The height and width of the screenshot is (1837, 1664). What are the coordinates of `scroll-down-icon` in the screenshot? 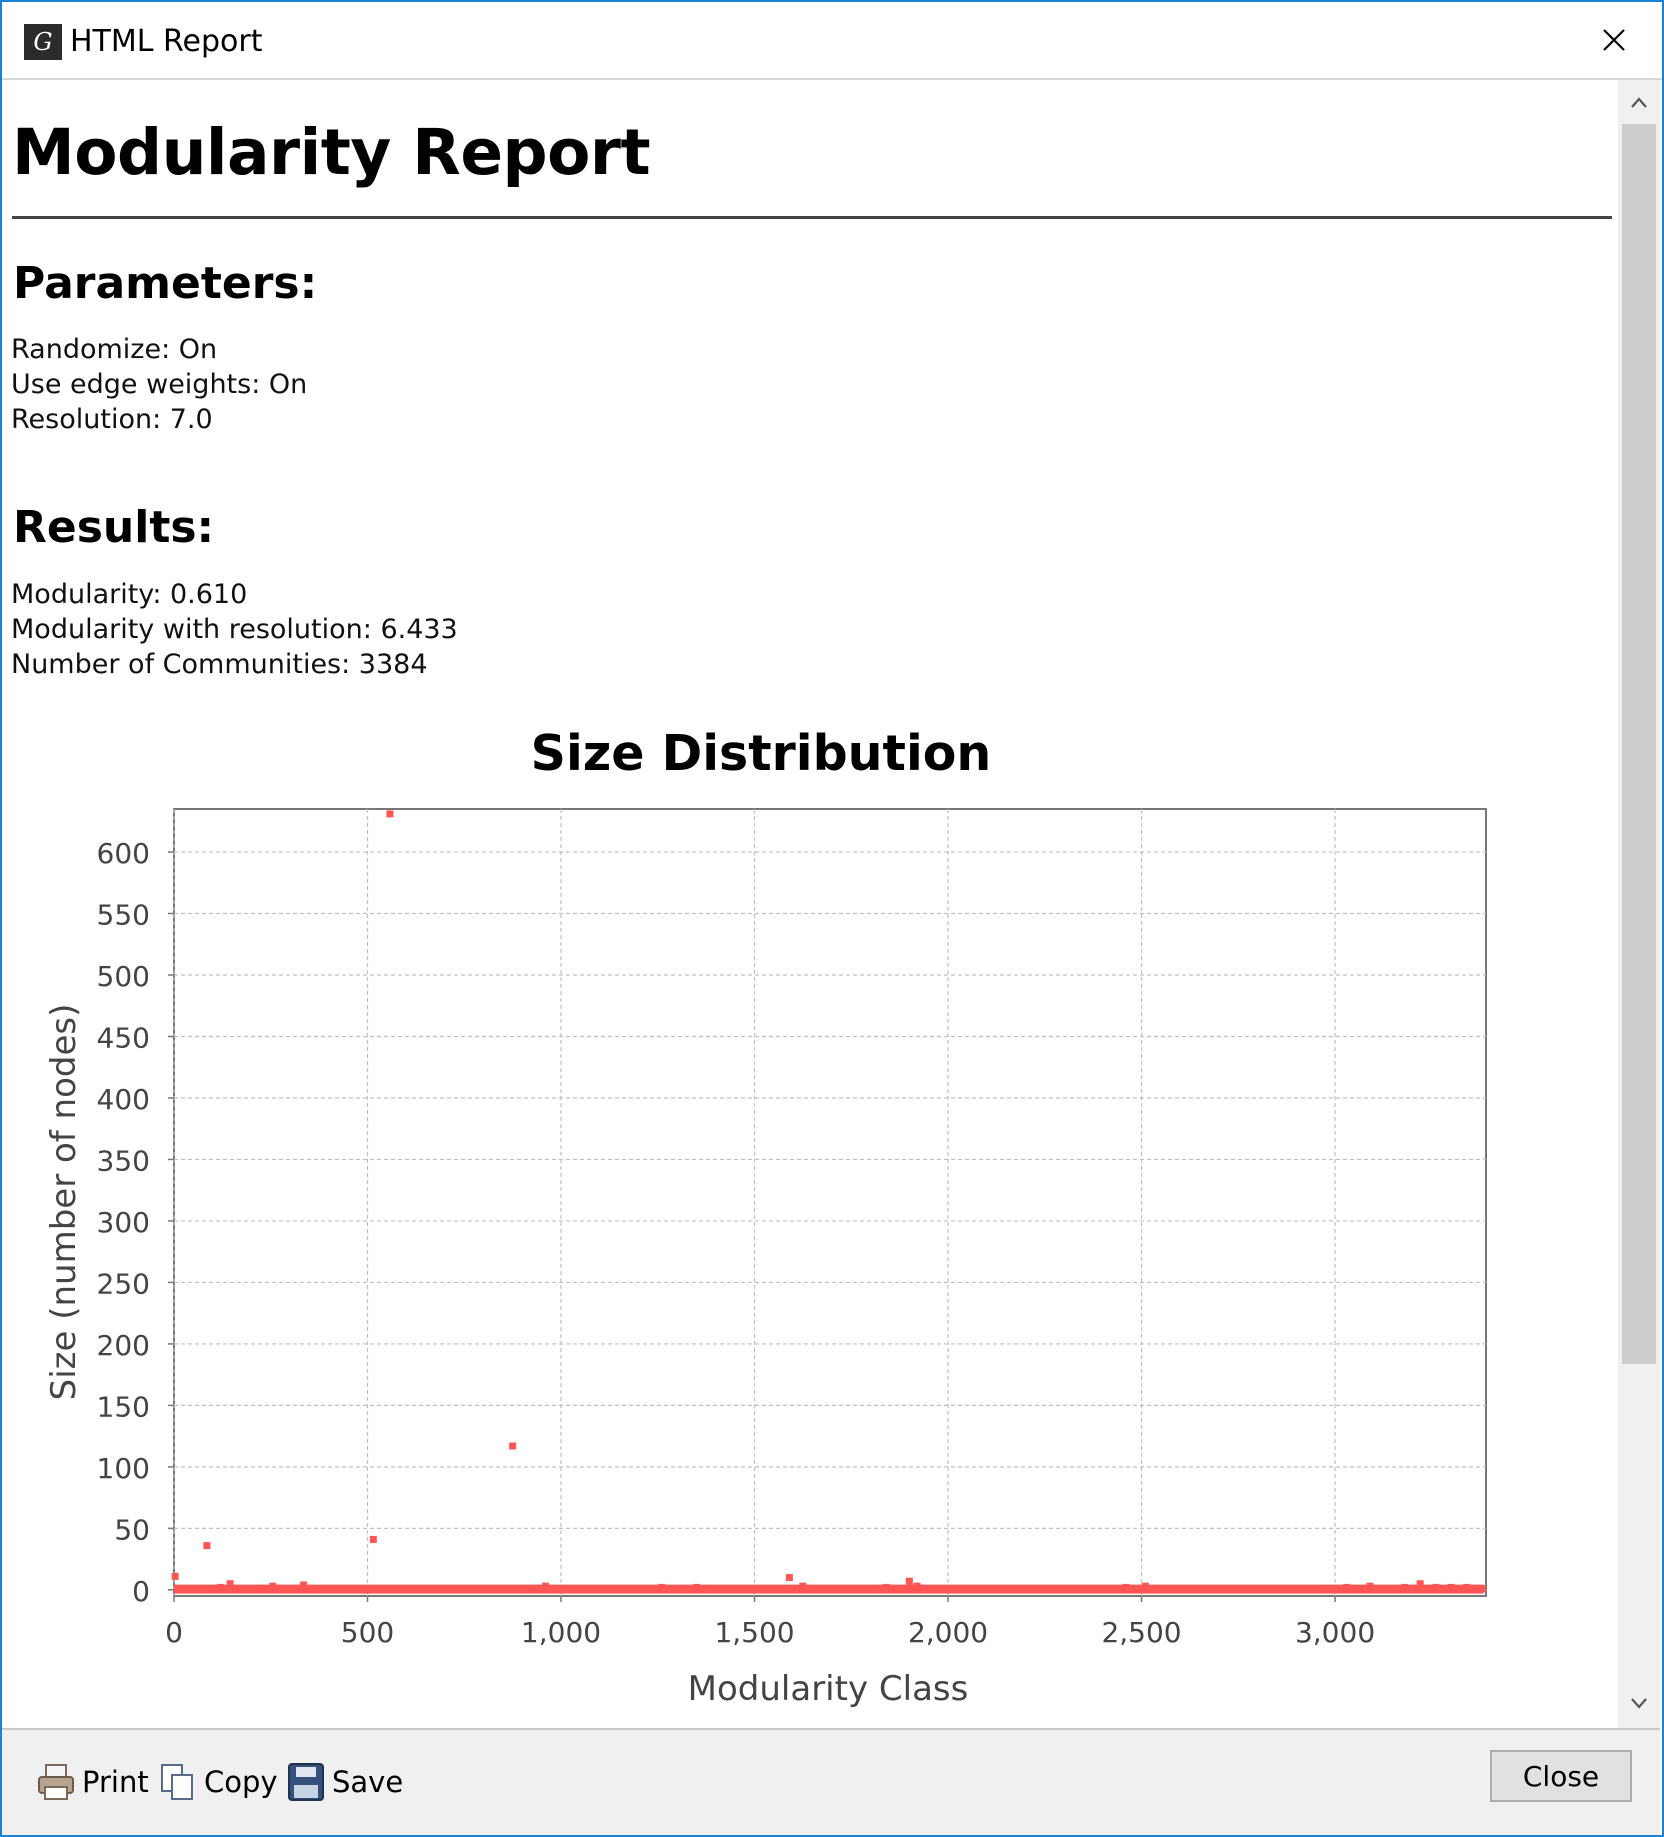 It's located at (1639, 1703).